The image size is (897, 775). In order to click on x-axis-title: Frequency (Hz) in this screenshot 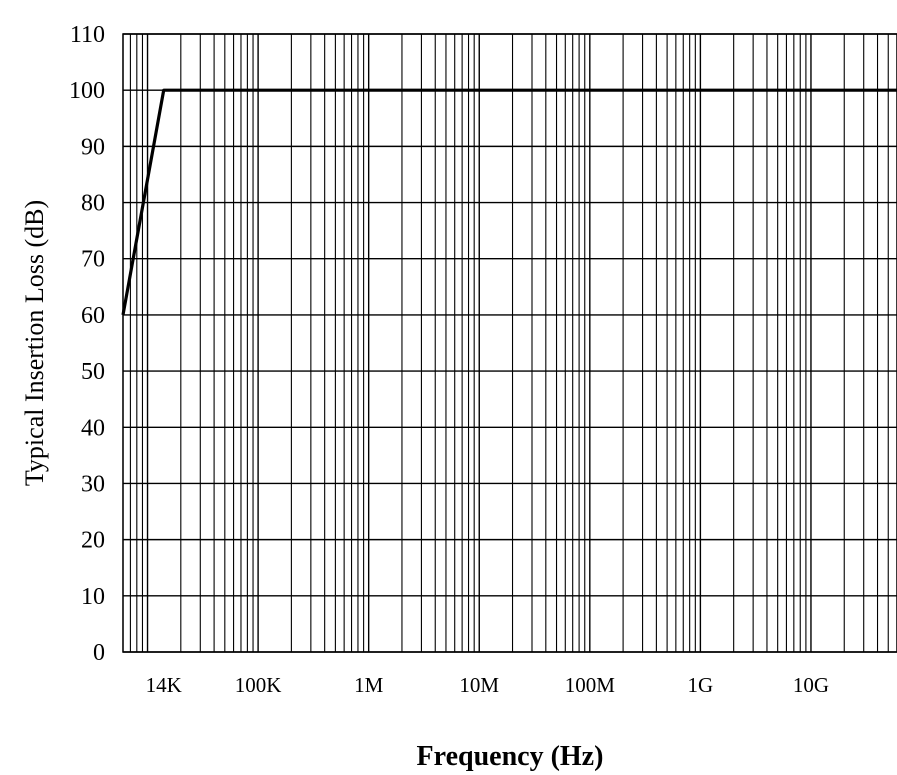, I will do `click(510, 756)`.